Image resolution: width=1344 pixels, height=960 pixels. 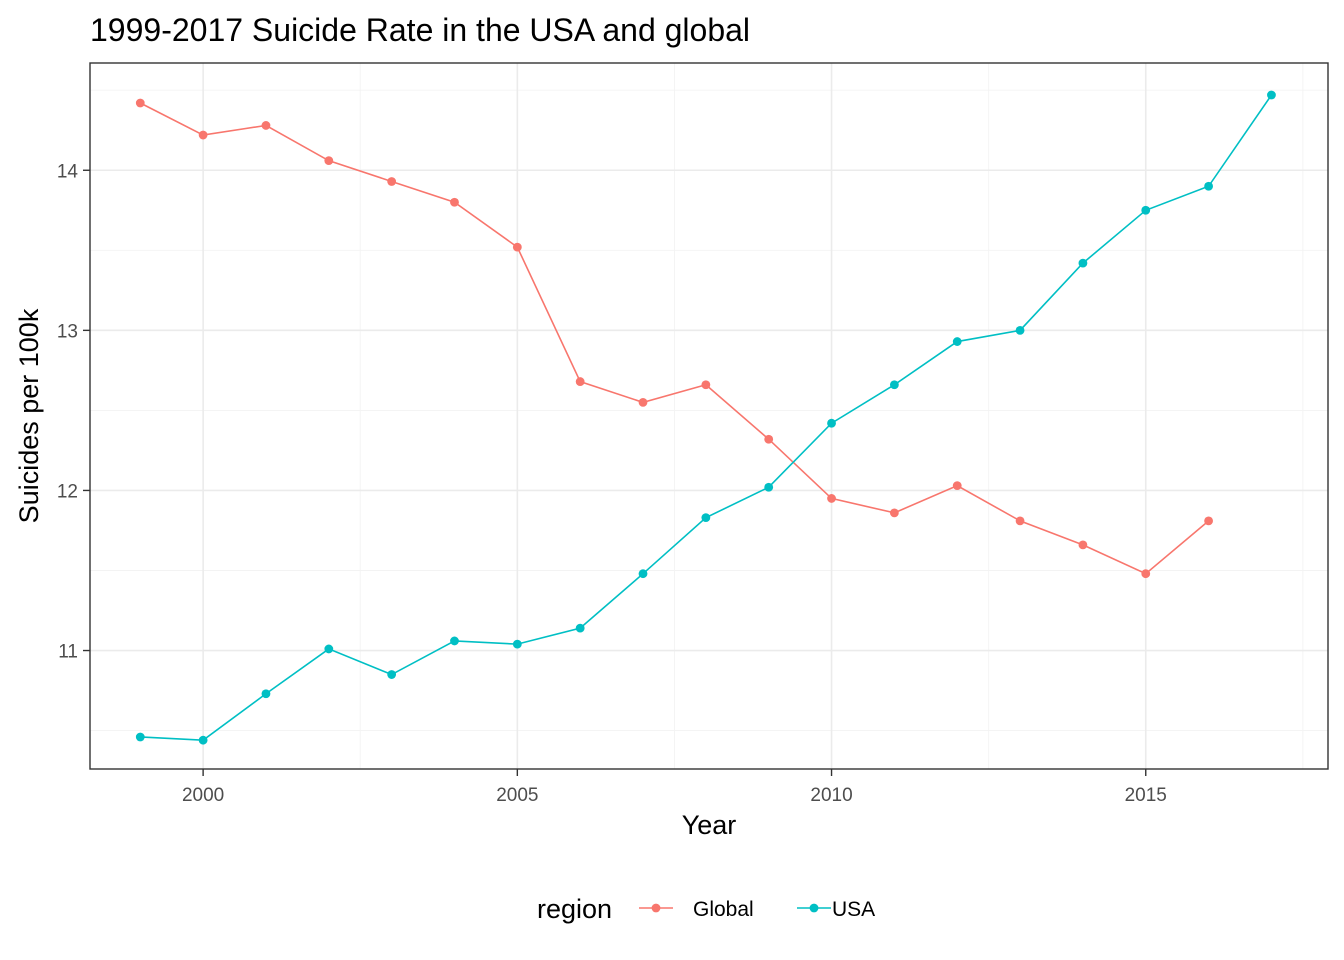 I want to click on legend-label: Global, so click(x=723, y=909).